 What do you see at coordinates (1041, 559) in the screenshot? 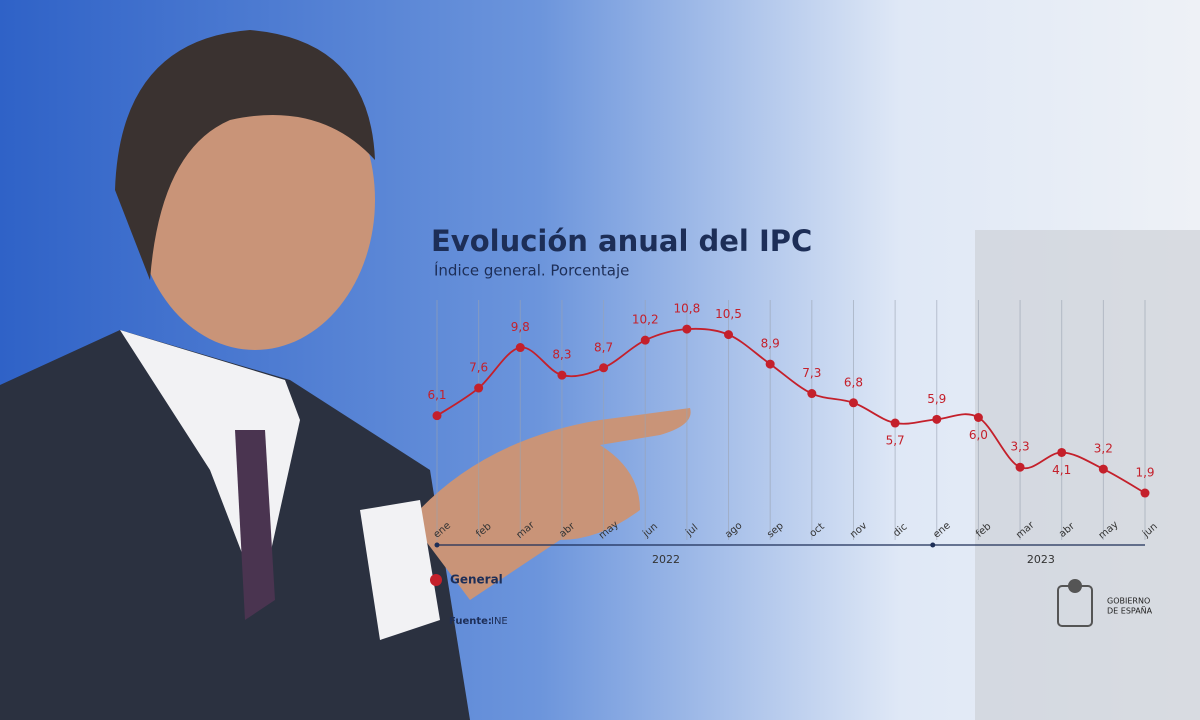
I see `year-label: 2023` at bounding box center [1041, 559].